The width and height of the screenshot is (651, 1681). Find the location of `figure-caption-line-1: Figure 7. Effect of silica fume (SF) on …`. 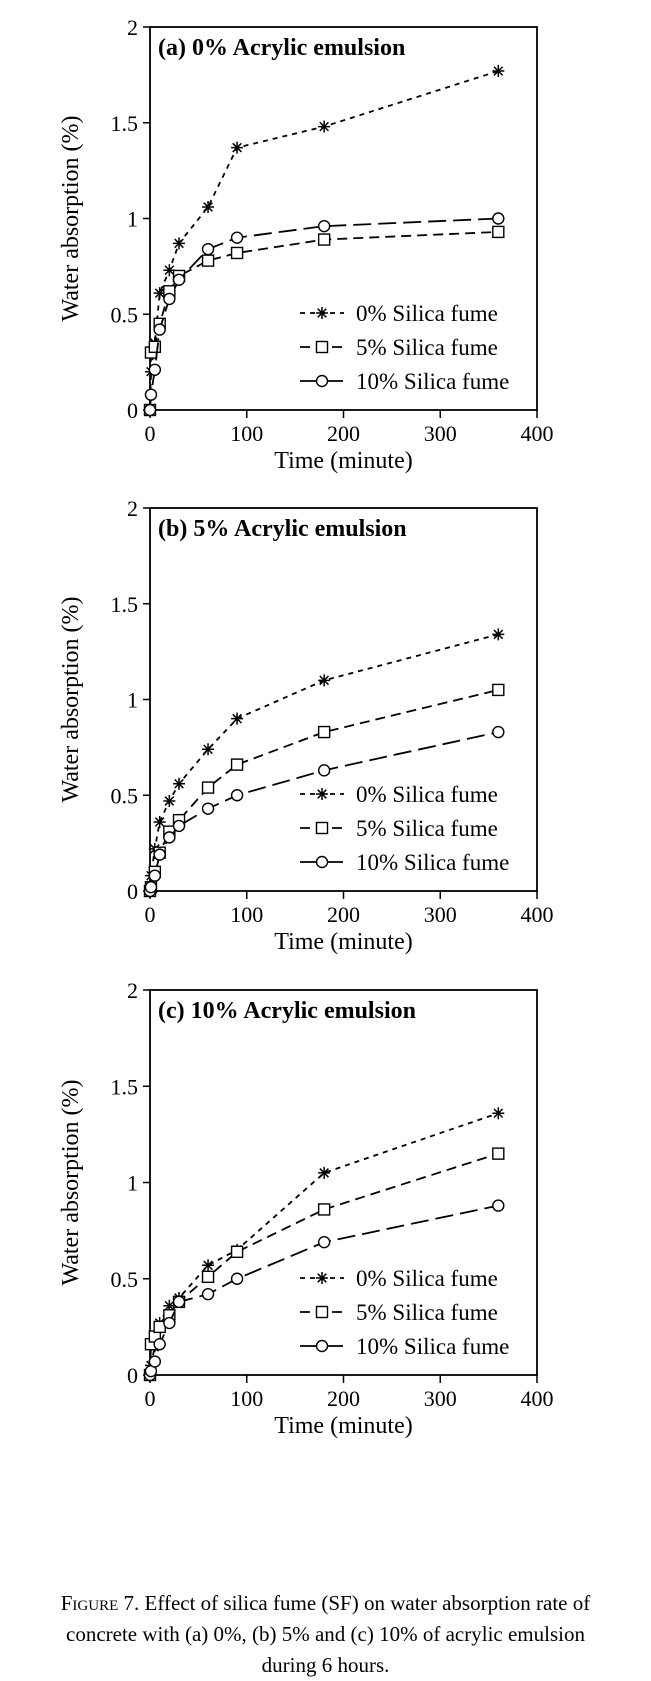

figure-caption-line-1: Figure 7. Effect of silica fume (SF) on … is located at coordinates (325, 1603).